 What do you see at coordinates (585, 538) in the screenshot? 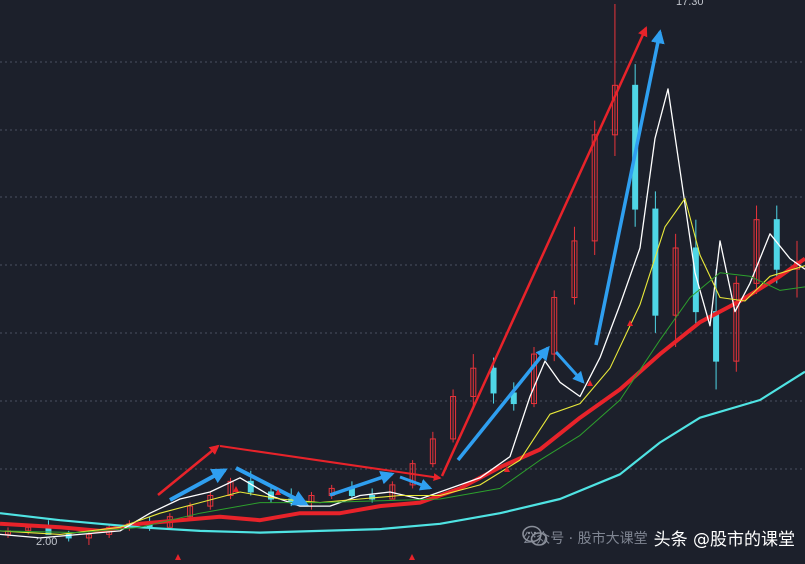
I see `watermark-dim: 公众号 · 股市大课堂` at bounding box center [585, 538].